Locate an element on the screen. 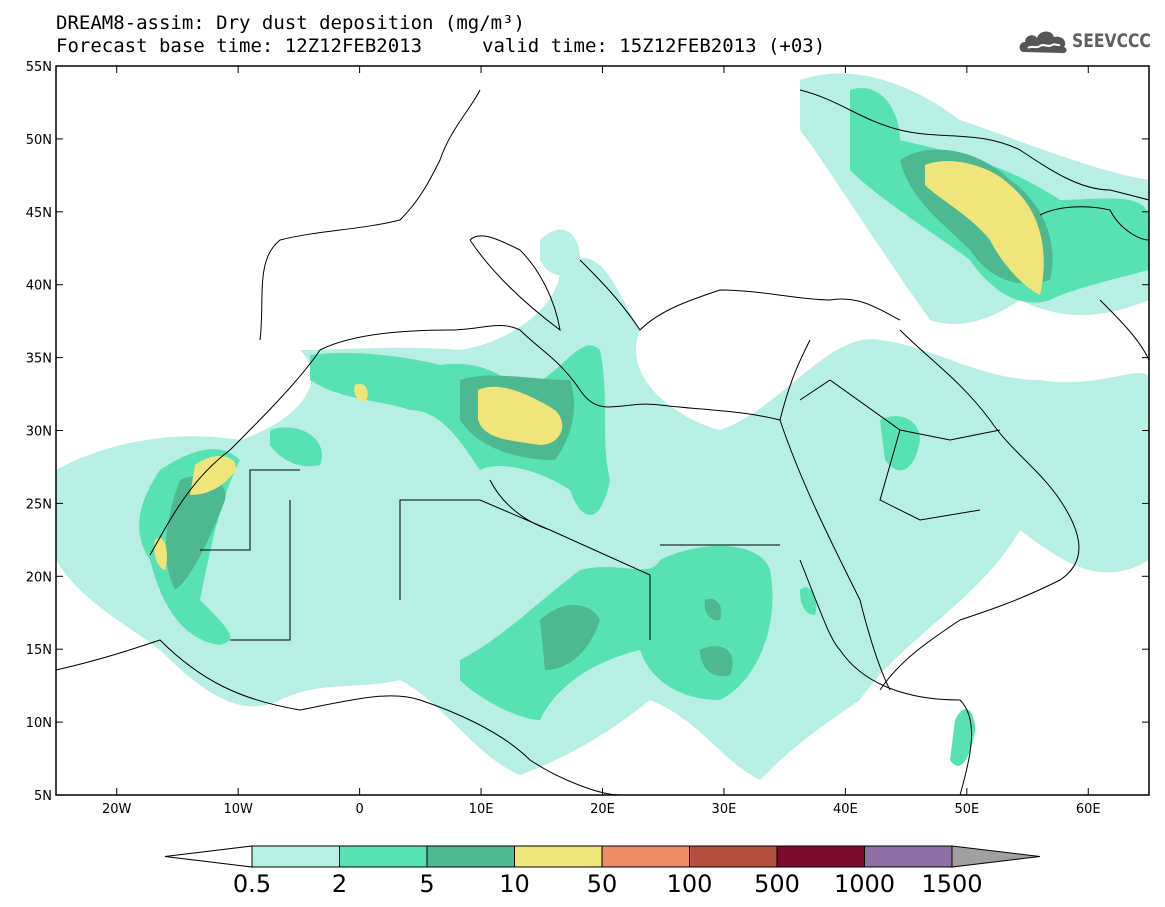 This screenshot has height=907, width=1165. lon-tick-label: 10W is located at coordinates (238, 809).